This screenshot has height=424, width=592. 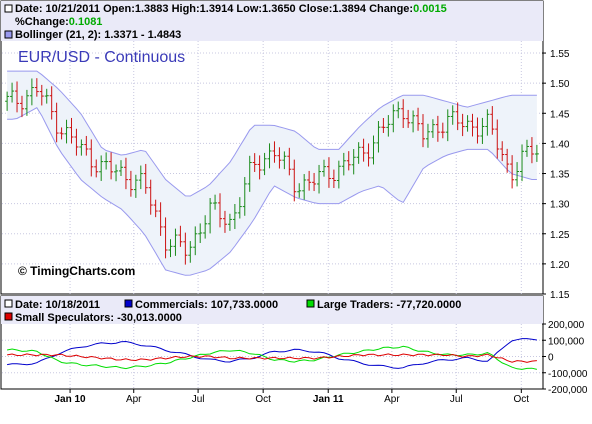 I want to click on x-axis: Jan 10 Apr Jul Oct Jan 11 Apr Jul Oct, so click(x=291, y=397).